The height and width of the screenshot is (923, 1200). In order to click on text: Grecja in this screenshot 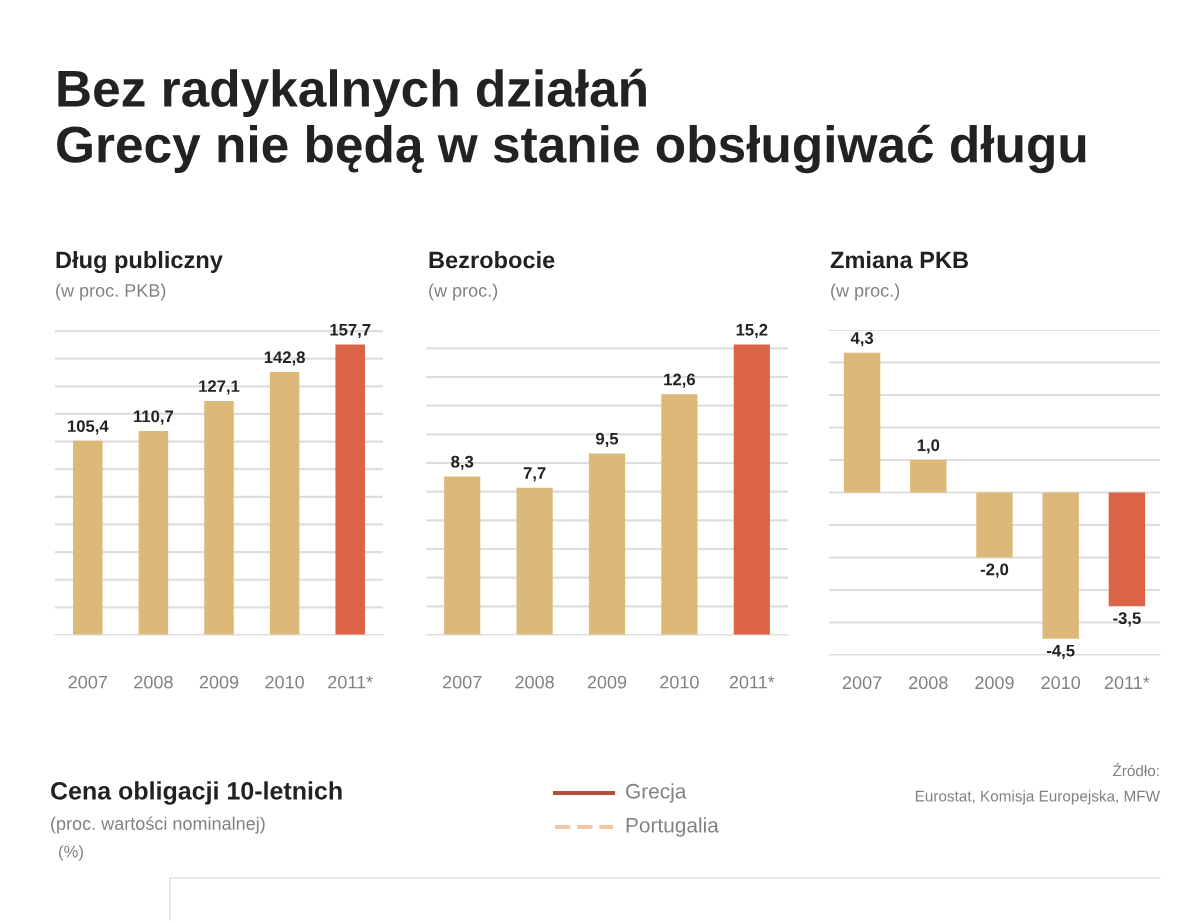, I will do `click(656, 793)`.